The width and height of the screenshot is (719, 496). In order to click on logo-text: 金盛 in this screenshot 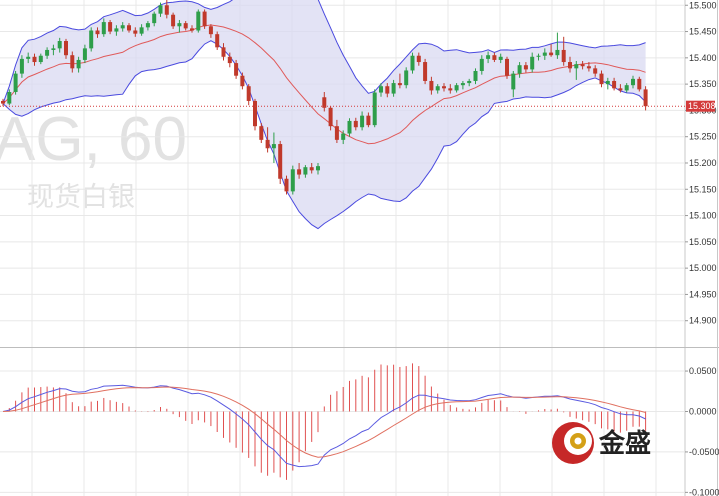, I will do `click(624, 443)`.